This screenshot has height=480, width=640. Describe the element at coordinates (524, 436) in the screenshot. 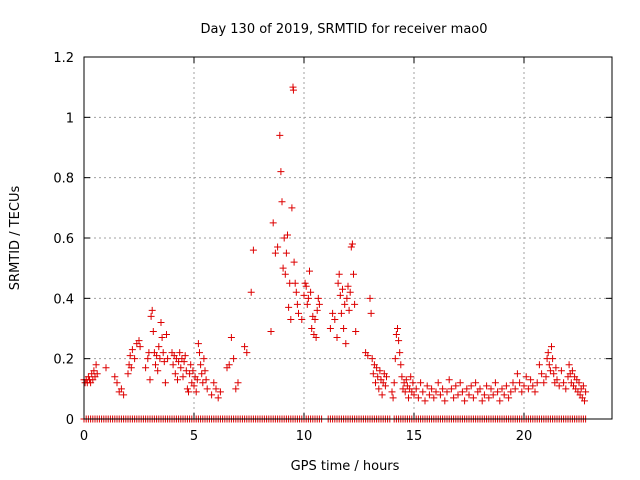

I see `x-tick-label: 20` at that location.